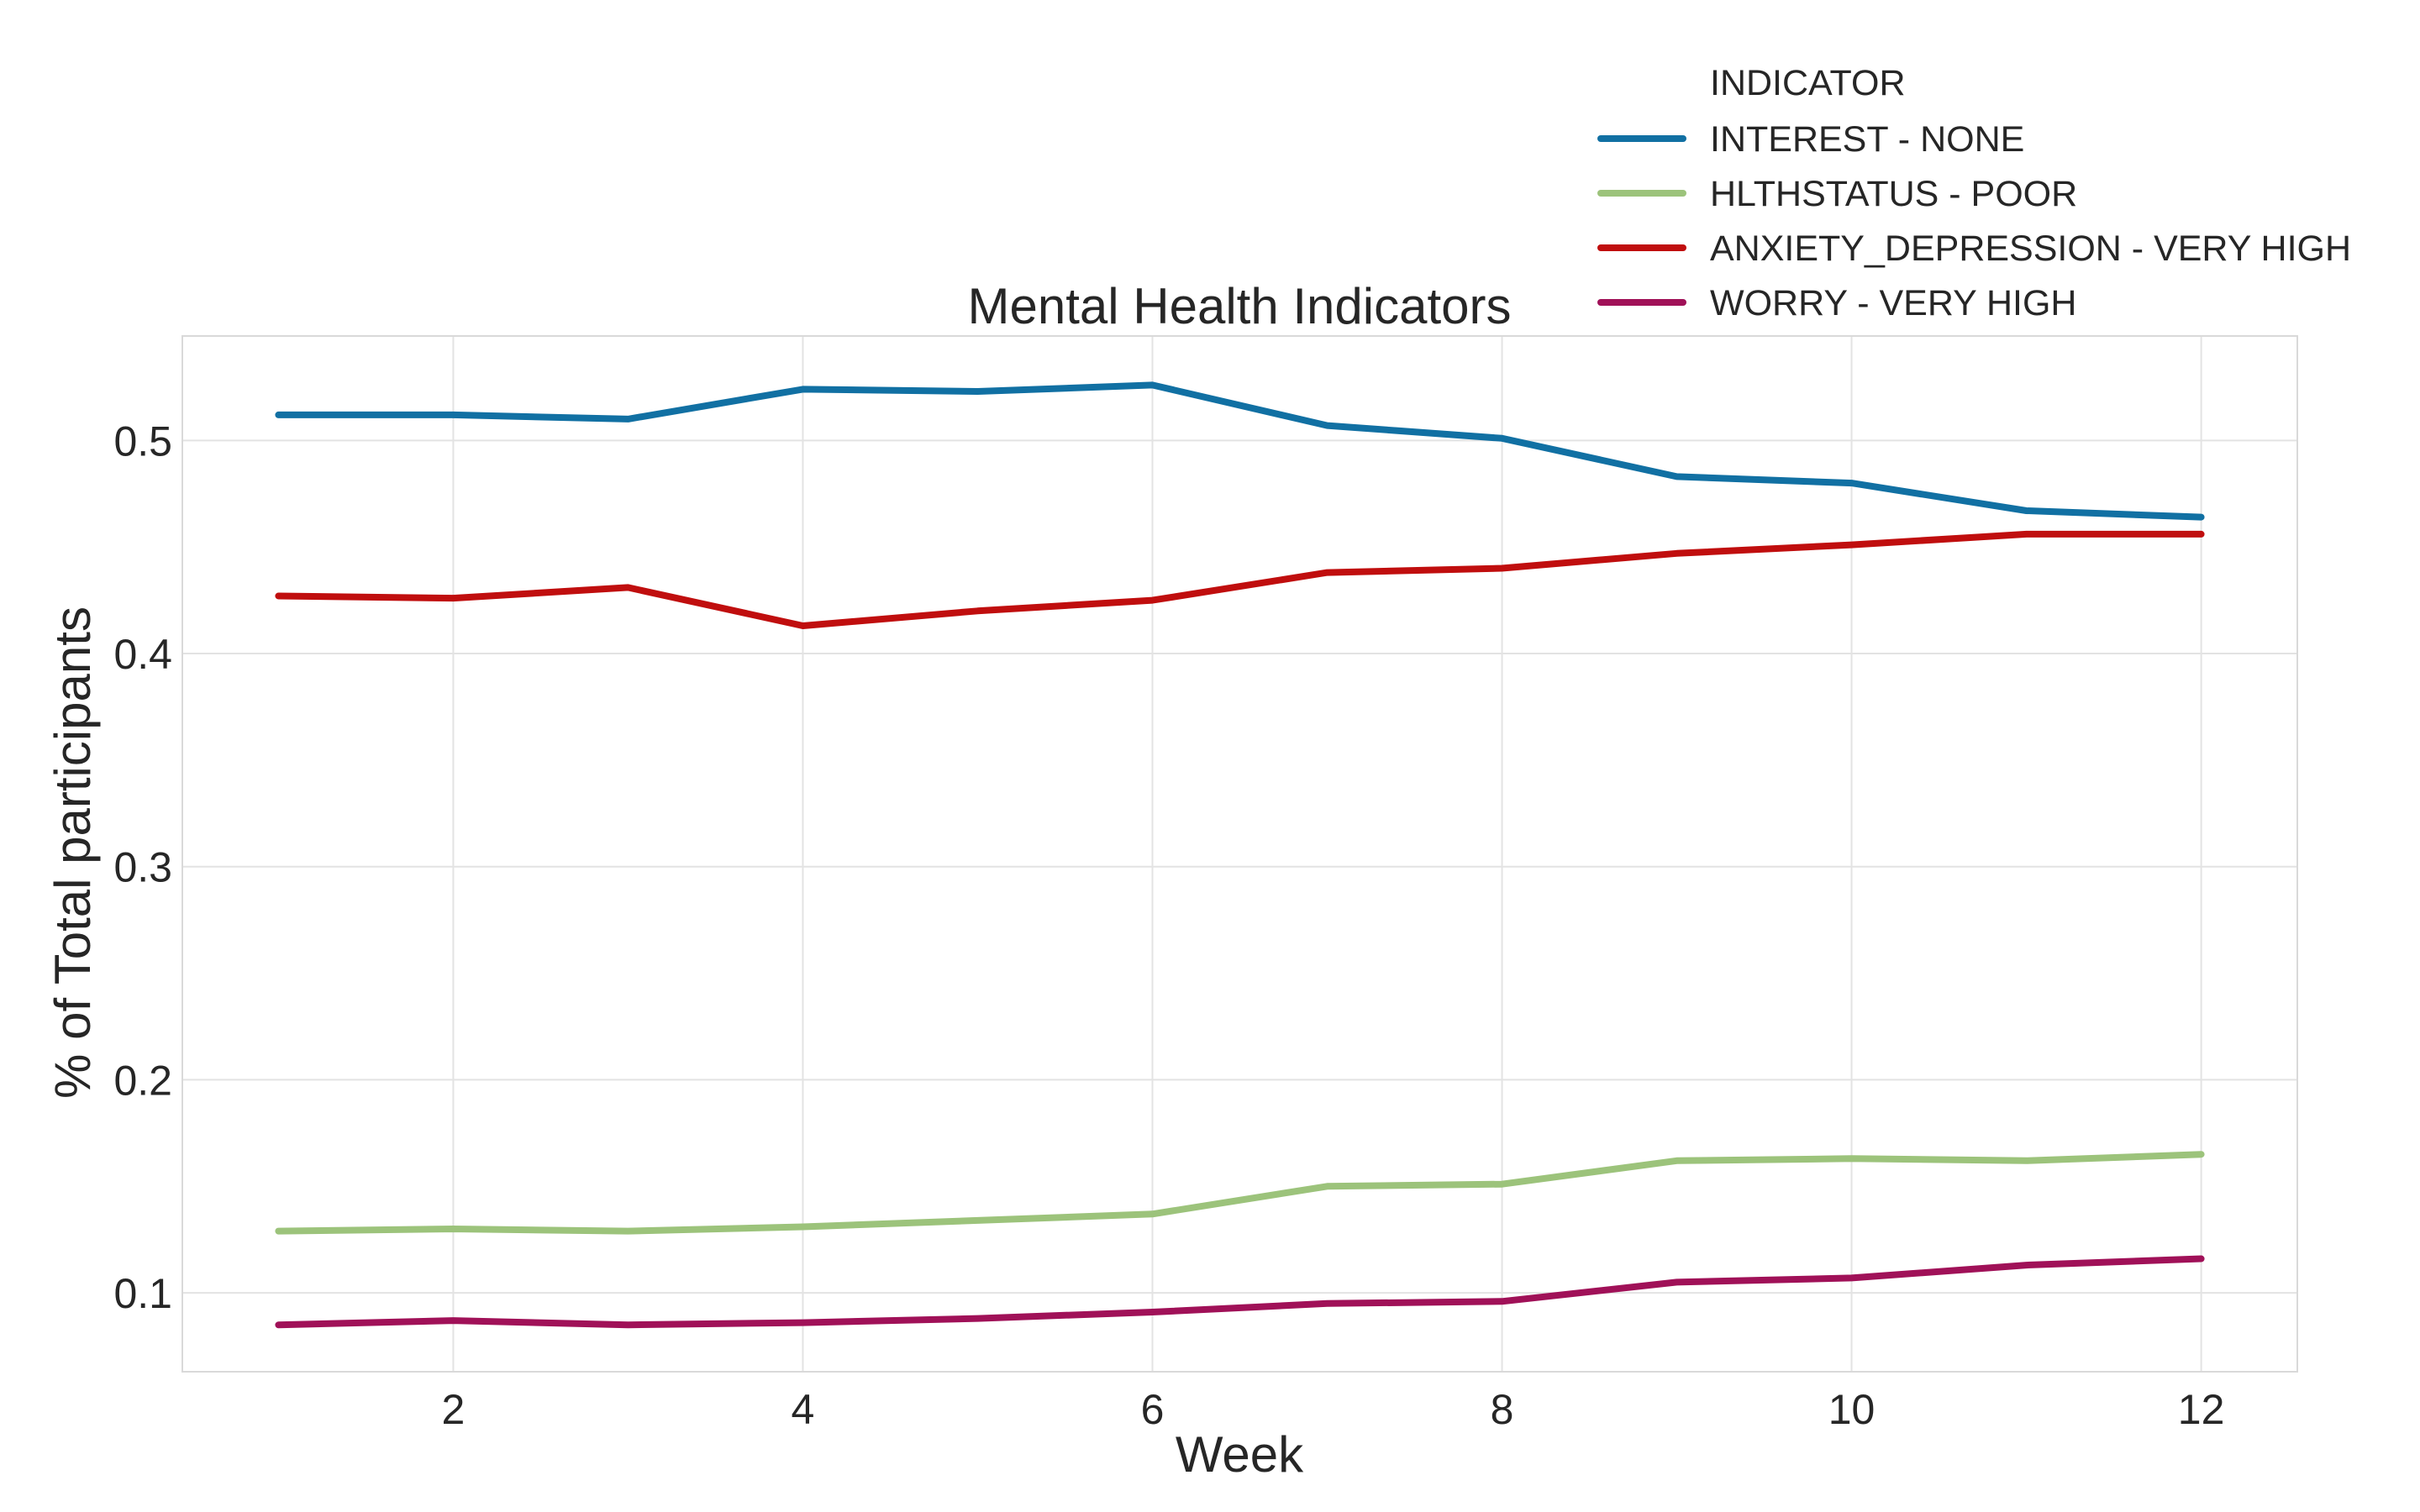 Image resolution: width=2420 pixels, height=1512 pixels. Describe the element at coordinates (1153, 1409) in the screenshot. I see `x-tick-label: 6` at that location.